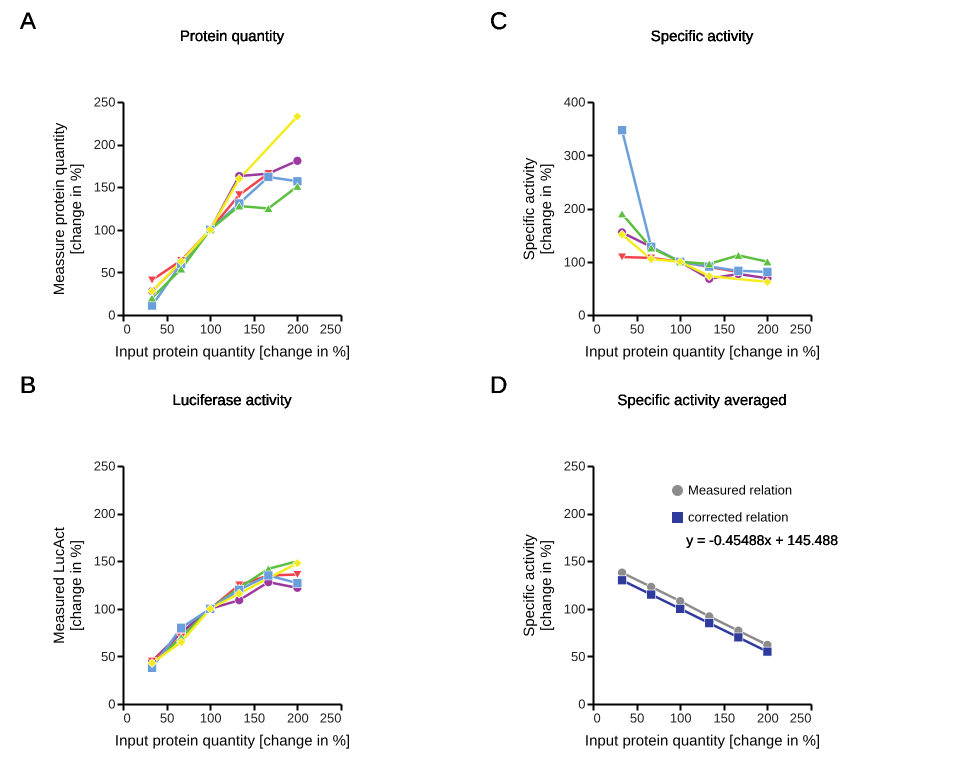  What do you see at coordinates (499, 21) in the screenshot?
I see `text: C` at bounding box center [499, 21].